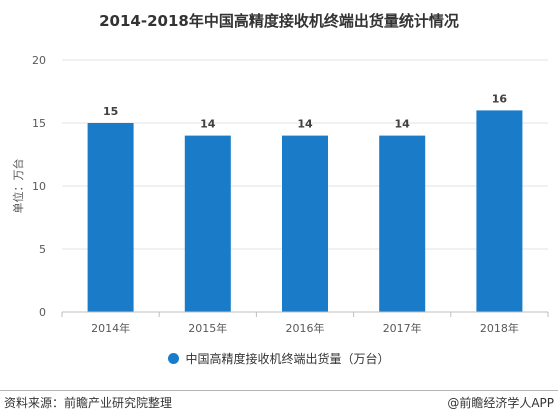 The image size is (558, 413). I want to click on y-tick-label: 0, so click(42, 312).